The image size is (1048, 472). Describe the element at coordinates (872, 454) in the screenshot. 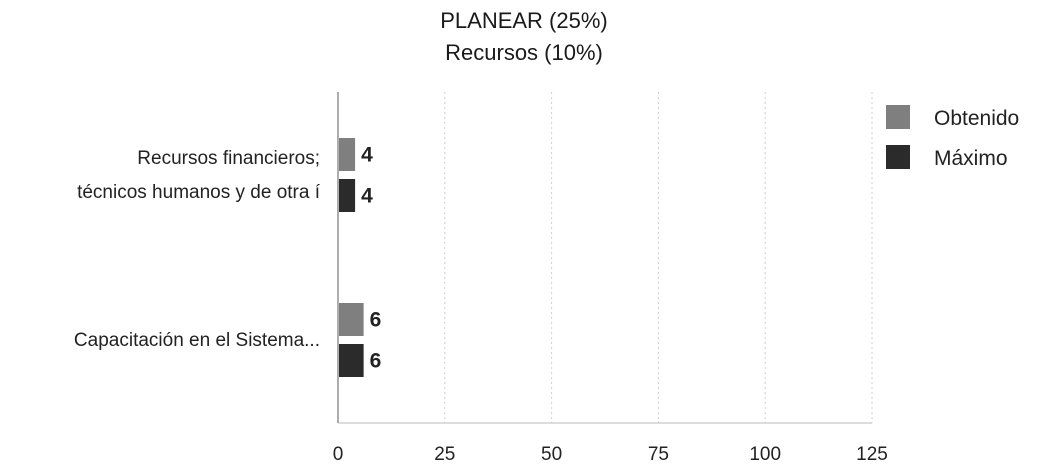

I see `x-tick-label: 125` at that location.